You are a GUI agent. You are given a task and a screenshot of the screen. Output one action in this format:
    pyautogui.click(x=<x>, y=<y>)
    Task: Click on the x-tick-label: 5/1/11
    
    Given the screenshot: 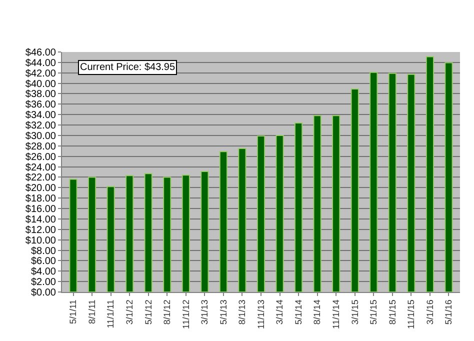 What is the action you would take?
    pyautogui.click(x=73, y=312)
    